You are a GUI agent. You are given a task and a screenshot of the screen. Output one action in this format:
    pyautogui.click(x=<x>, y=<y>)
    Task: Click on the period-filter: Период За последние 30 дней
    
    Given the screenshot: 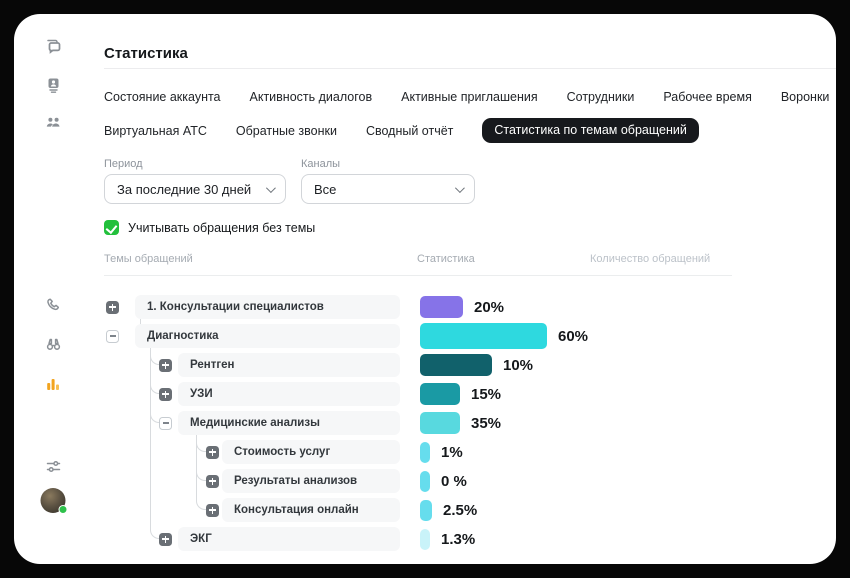 What is the action you would take?
    pyautogui.click(x=195, y=181)
    